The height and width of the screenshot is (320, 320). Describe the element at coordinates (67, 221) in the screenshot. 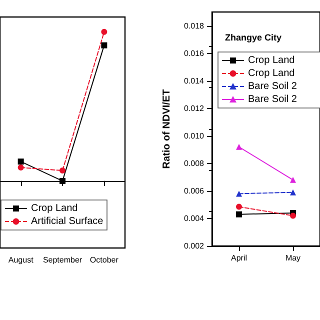

I see `legend-label: Artificial Surface` at that location.